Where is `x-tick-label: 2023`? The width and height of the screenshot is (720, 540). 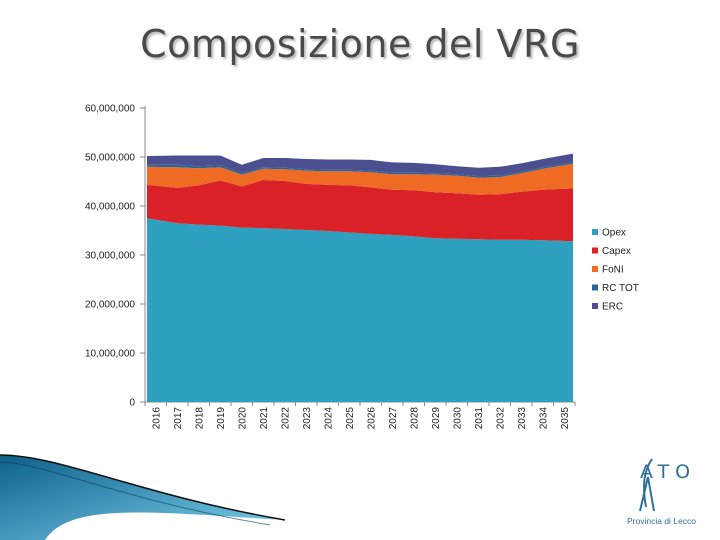 x-tick-label: 2023 is located at coordinates (307, 418).